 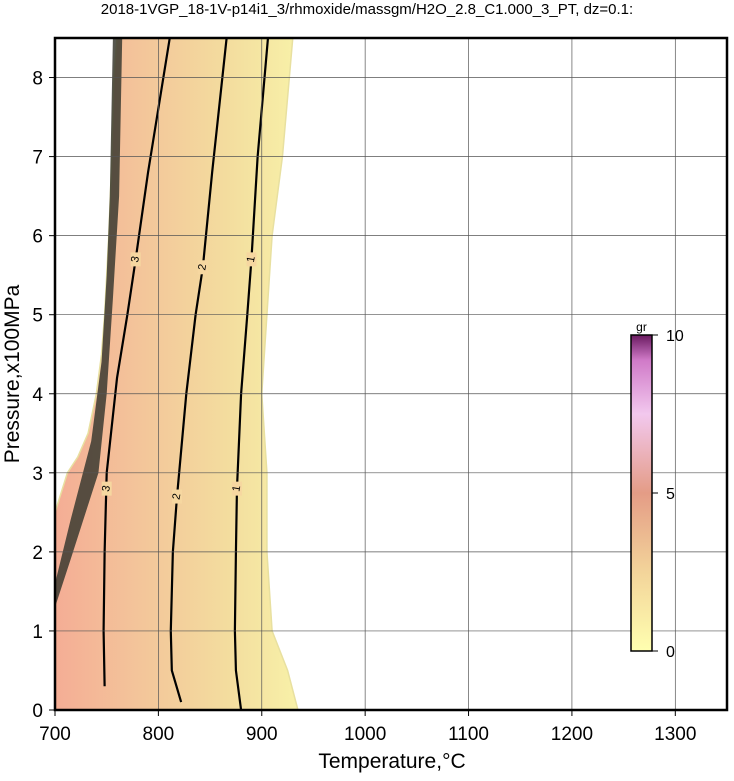 I want to click on x-tick-label: 700, so click(x=55, y=734).